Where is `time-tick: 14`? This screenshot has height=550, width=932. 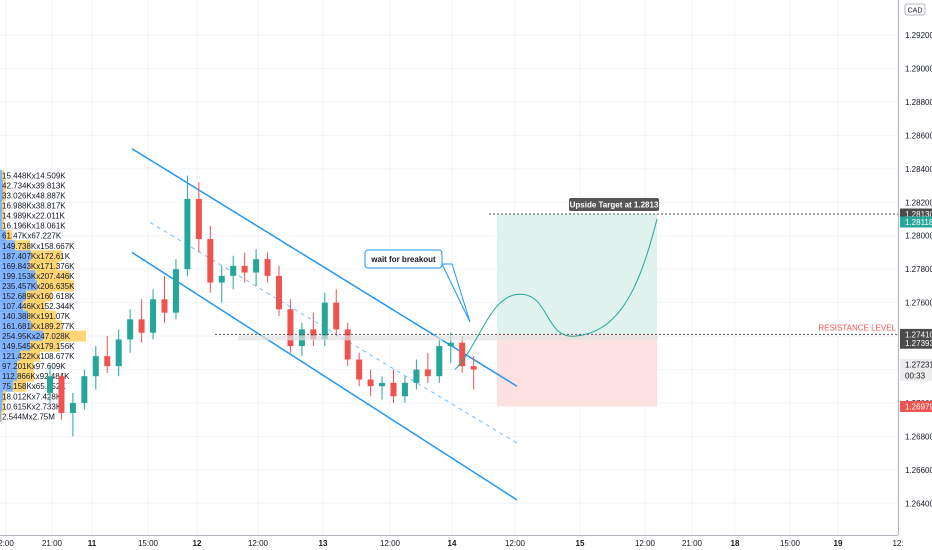 time-tick: 14 is located at coordinates (452, 543).